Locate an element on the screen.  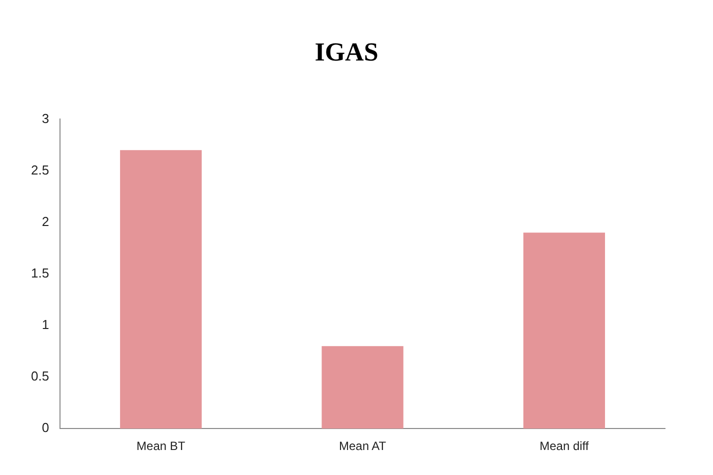
y-tick-label: 1.5 is located at coordinates (40, 272).